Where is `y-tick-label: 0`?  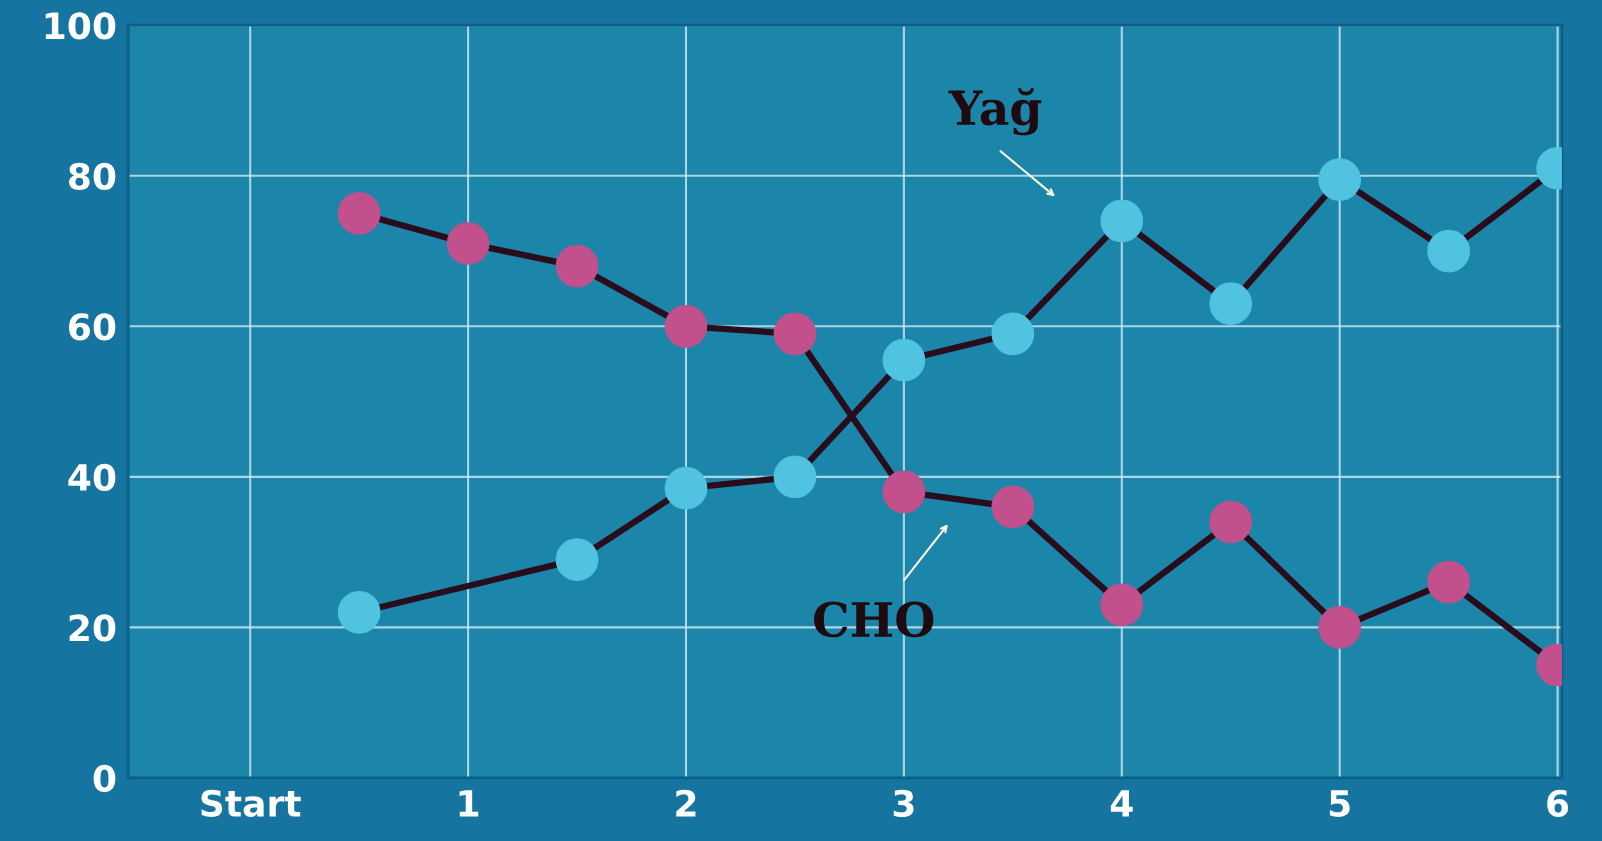
y-tick-label: 0 is located at coordinates (104, 778).